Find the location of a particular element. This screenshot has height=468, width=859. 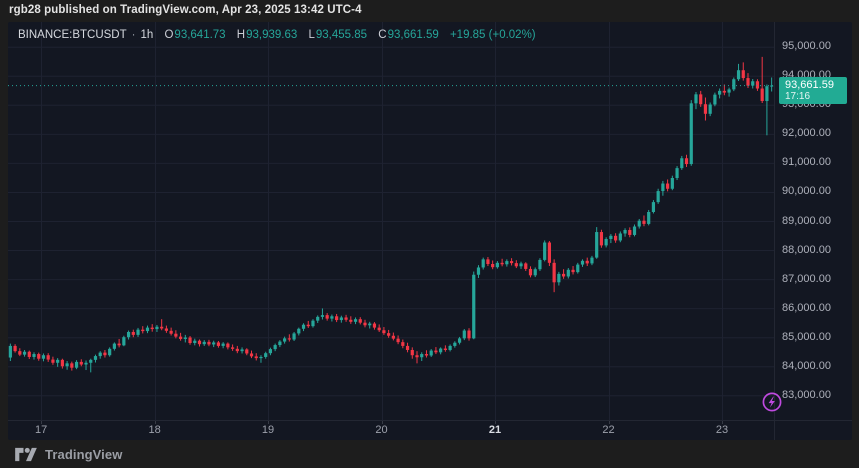

lightning-icon is located at coordinates (772, 402).